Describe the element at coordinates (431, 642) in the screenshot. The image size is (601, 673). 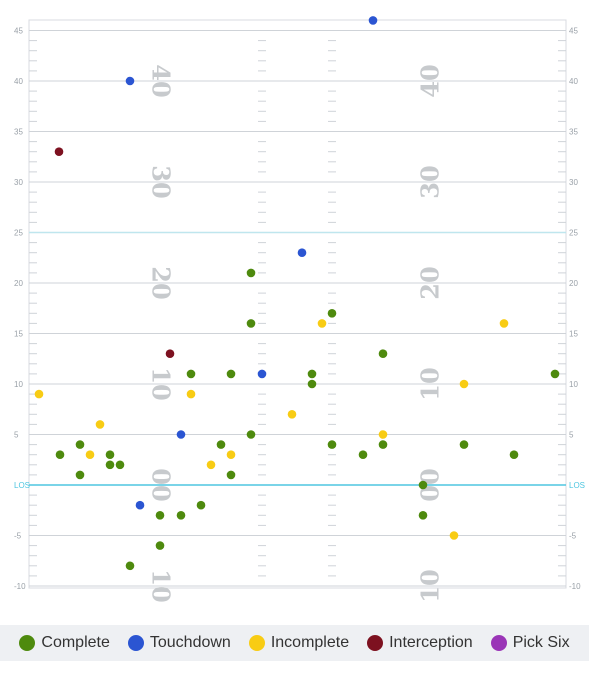
I see `legend-label-interception: Interception` at that location.